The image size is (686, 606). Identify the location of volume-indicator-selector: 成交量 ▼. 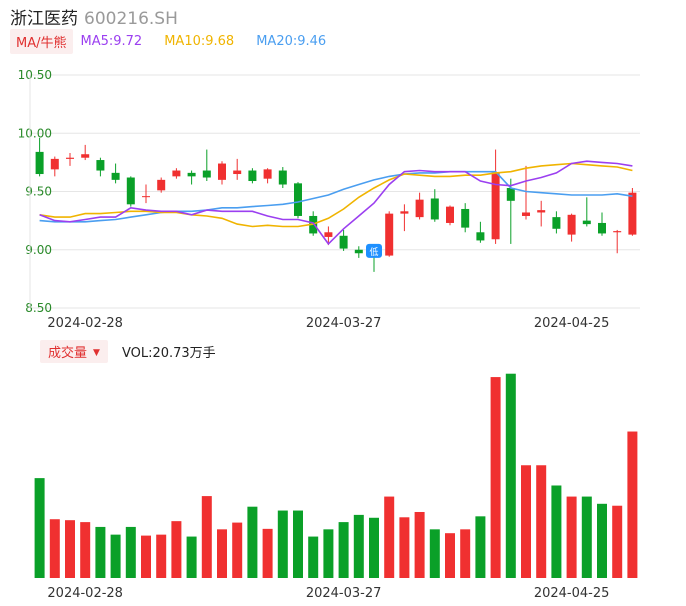
(74, 351).